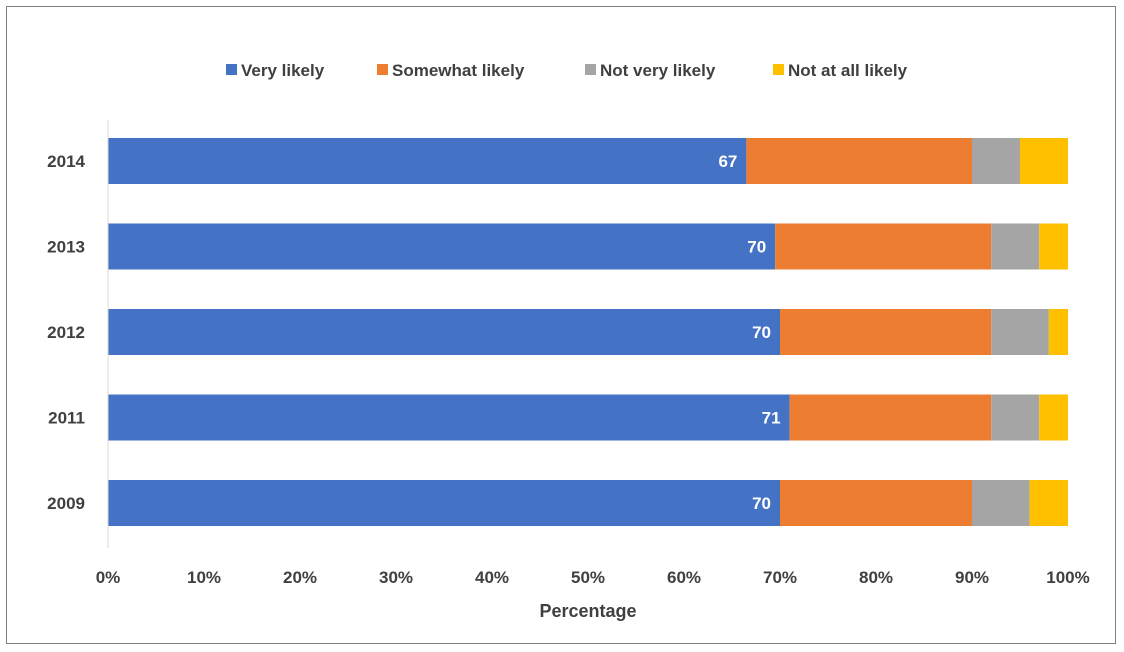 The height and width of the screenshot is (652, 1124). Describe the element at coordinates (996, 161) in the screenshot. I see `bar-not-very-likely-2014` at that location.